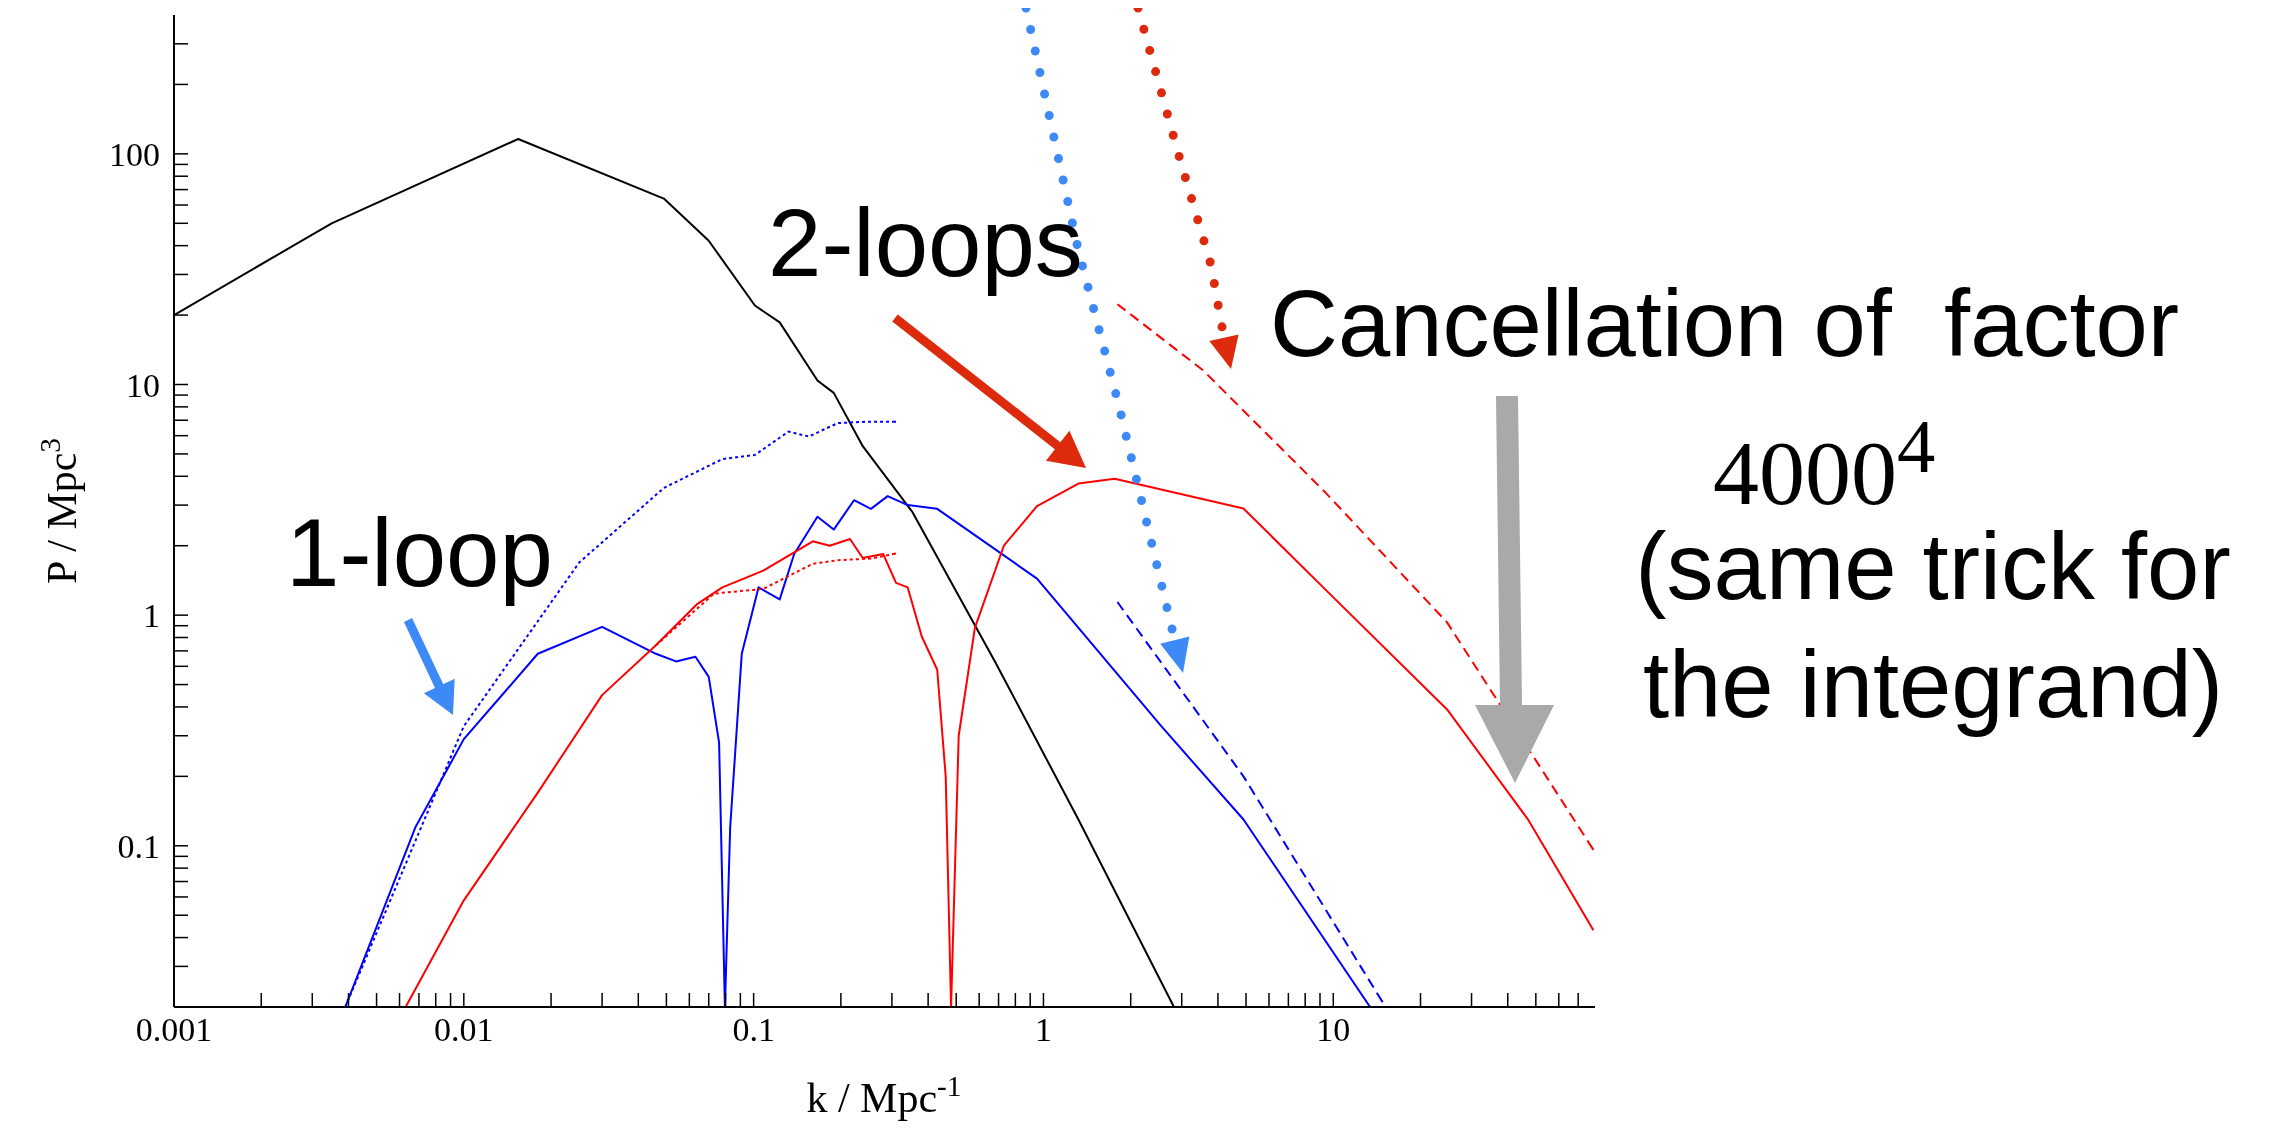 This screenshot has width=2274, height=1130. I want to click on annotation: 2-loops, so click(926, 243).